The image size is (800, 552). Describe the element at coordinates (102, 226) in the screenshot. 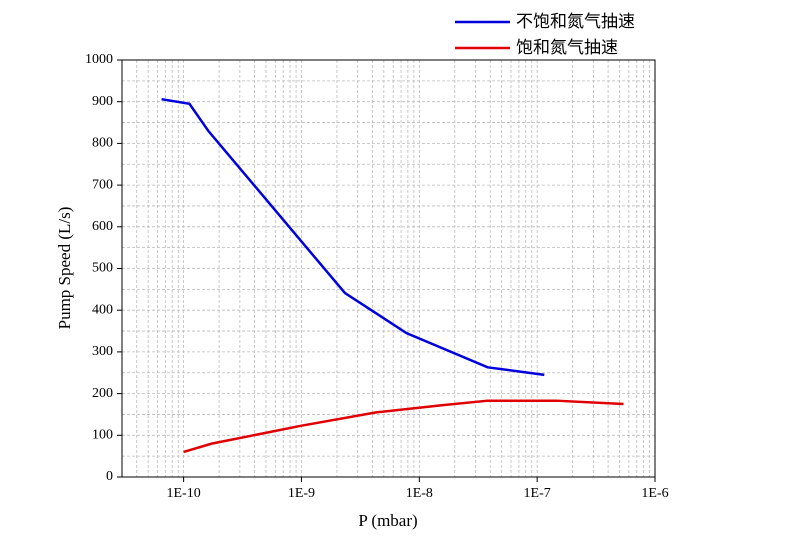

I see `y-tick-label: 600` at that location.